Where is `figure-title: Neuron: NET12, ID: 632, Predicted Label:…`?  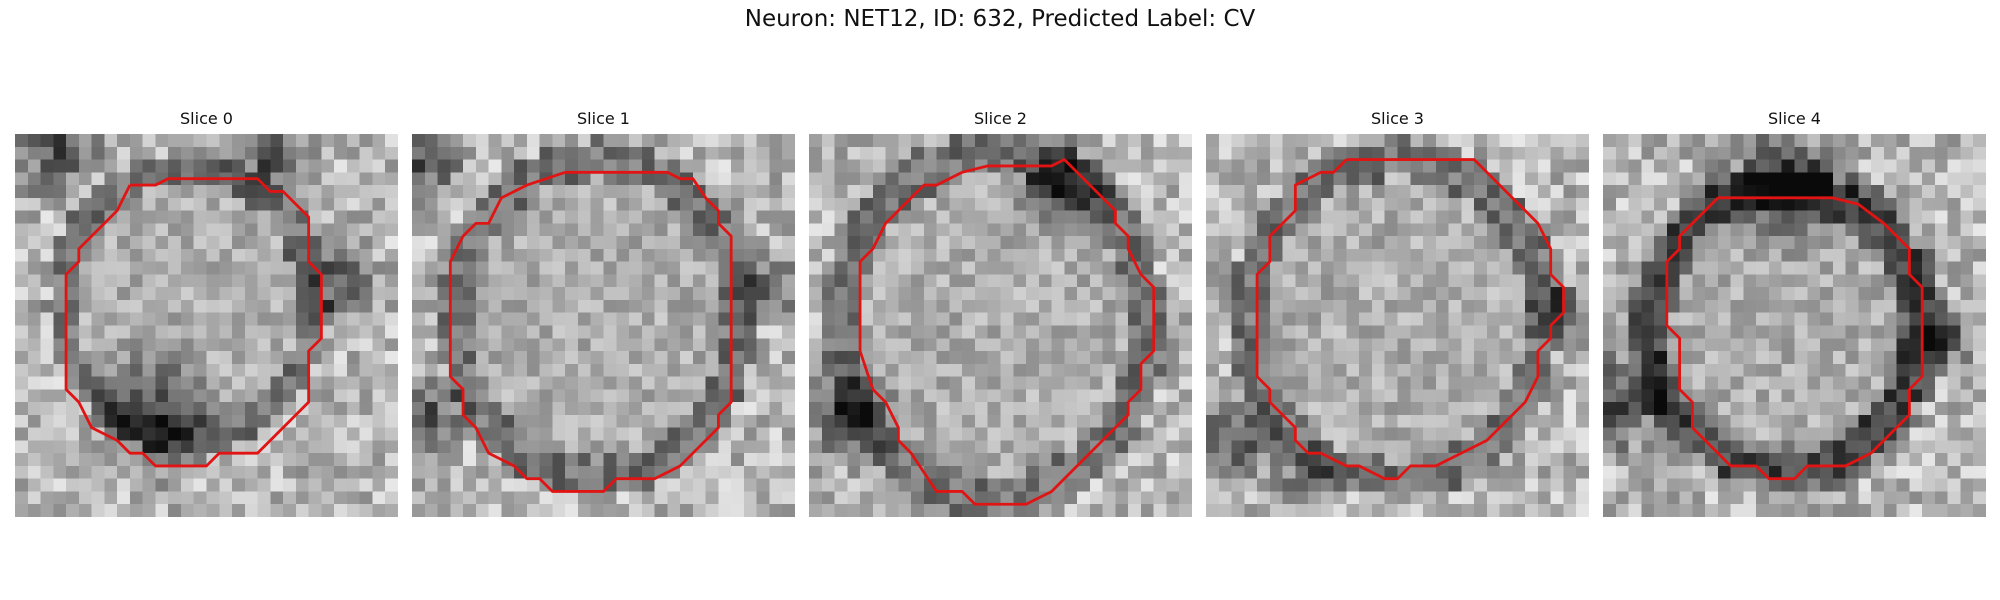 figure-title: Neuron: NET12, ID: 632, Predicted Label:… is located at coordinates (1000, 19).